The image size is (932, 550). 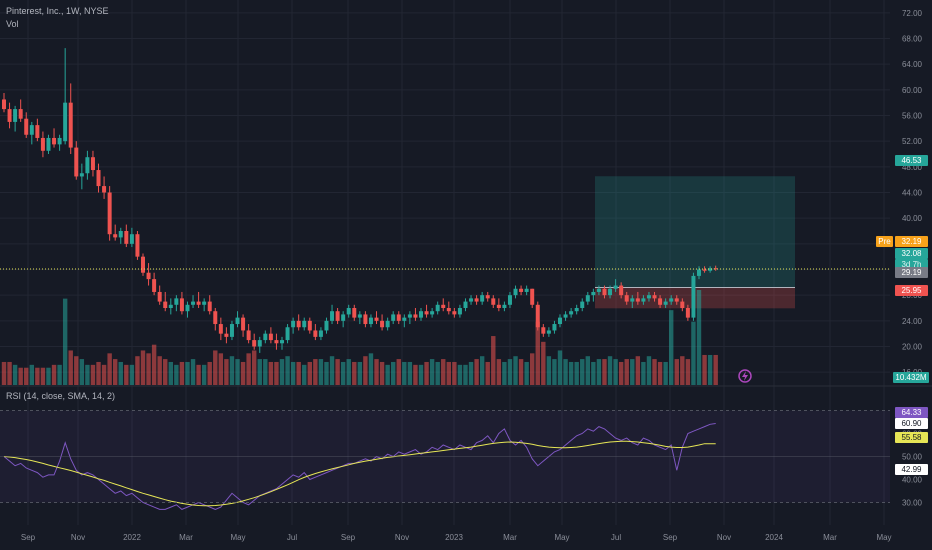 What do you see at coordinates (12, 24) in the screenshot?
I see `volume-legend: Vol` at bounding box center [12, 24].